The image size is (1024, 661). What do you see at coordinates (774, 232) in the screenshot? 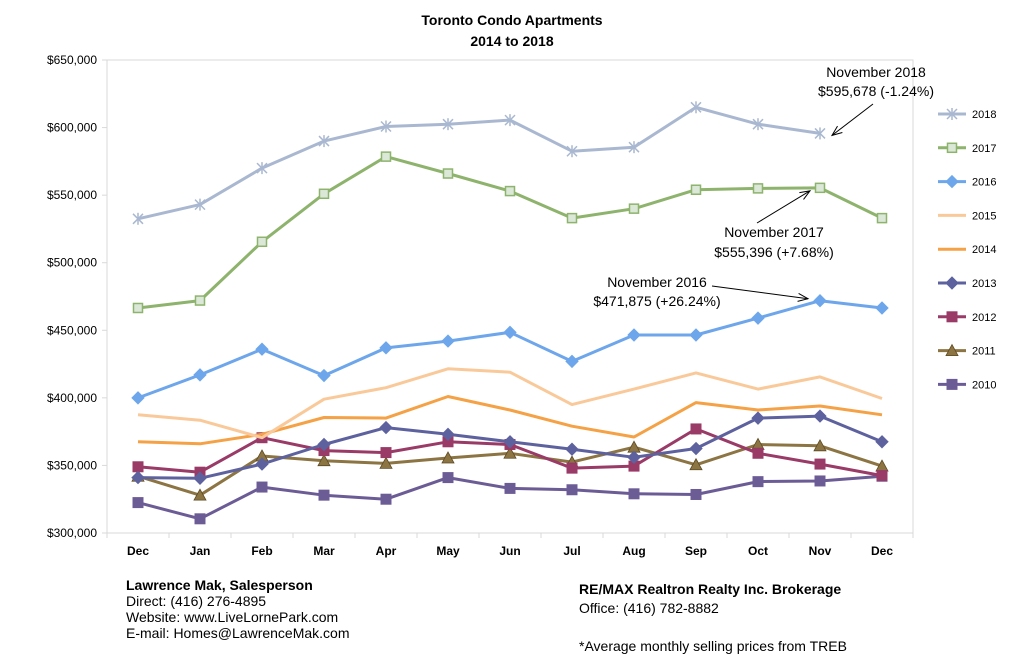
I see `annotation-title: November 2017` at bounding box center [774, 232].